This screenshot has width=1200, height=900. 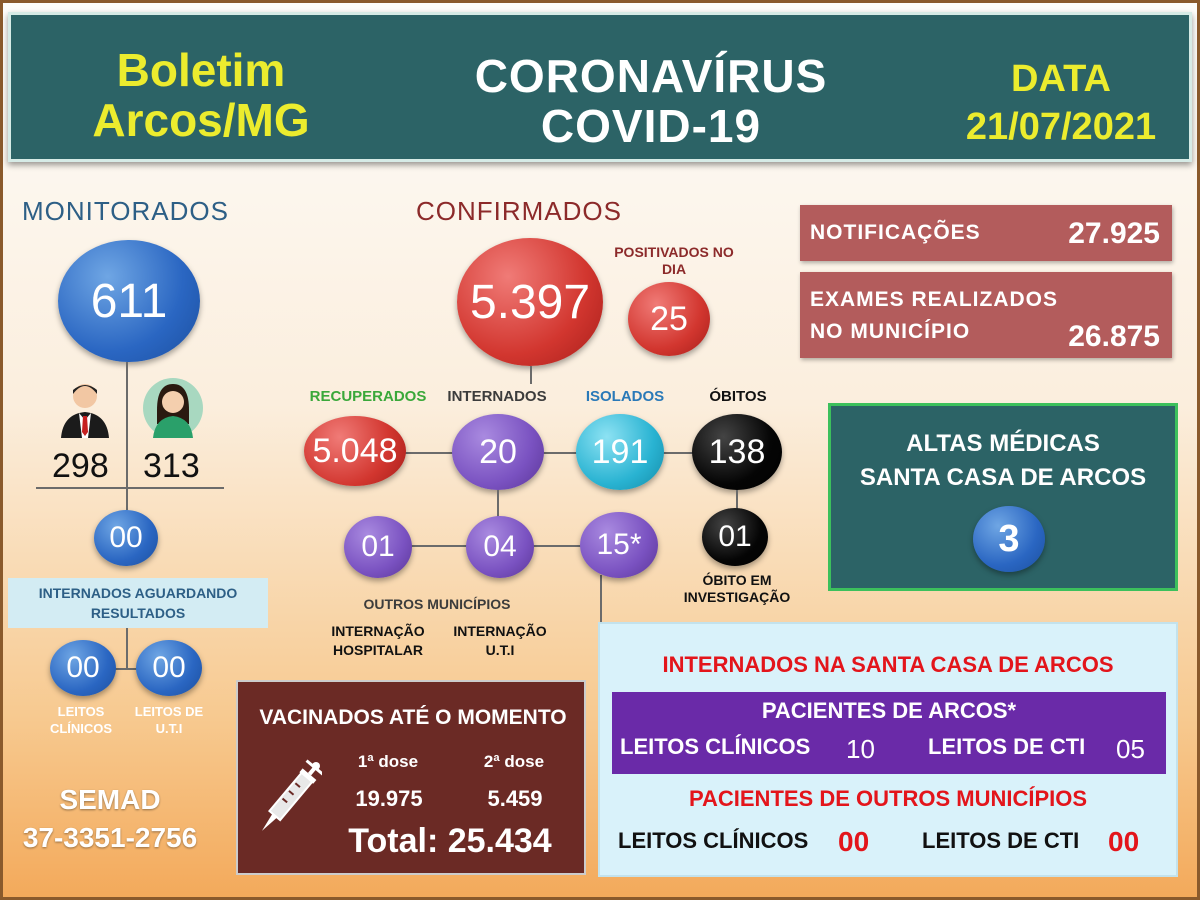 I want to click on arcos-clinicos-label: LEITOS CLÍNICOS, so click(x=715, y=746).